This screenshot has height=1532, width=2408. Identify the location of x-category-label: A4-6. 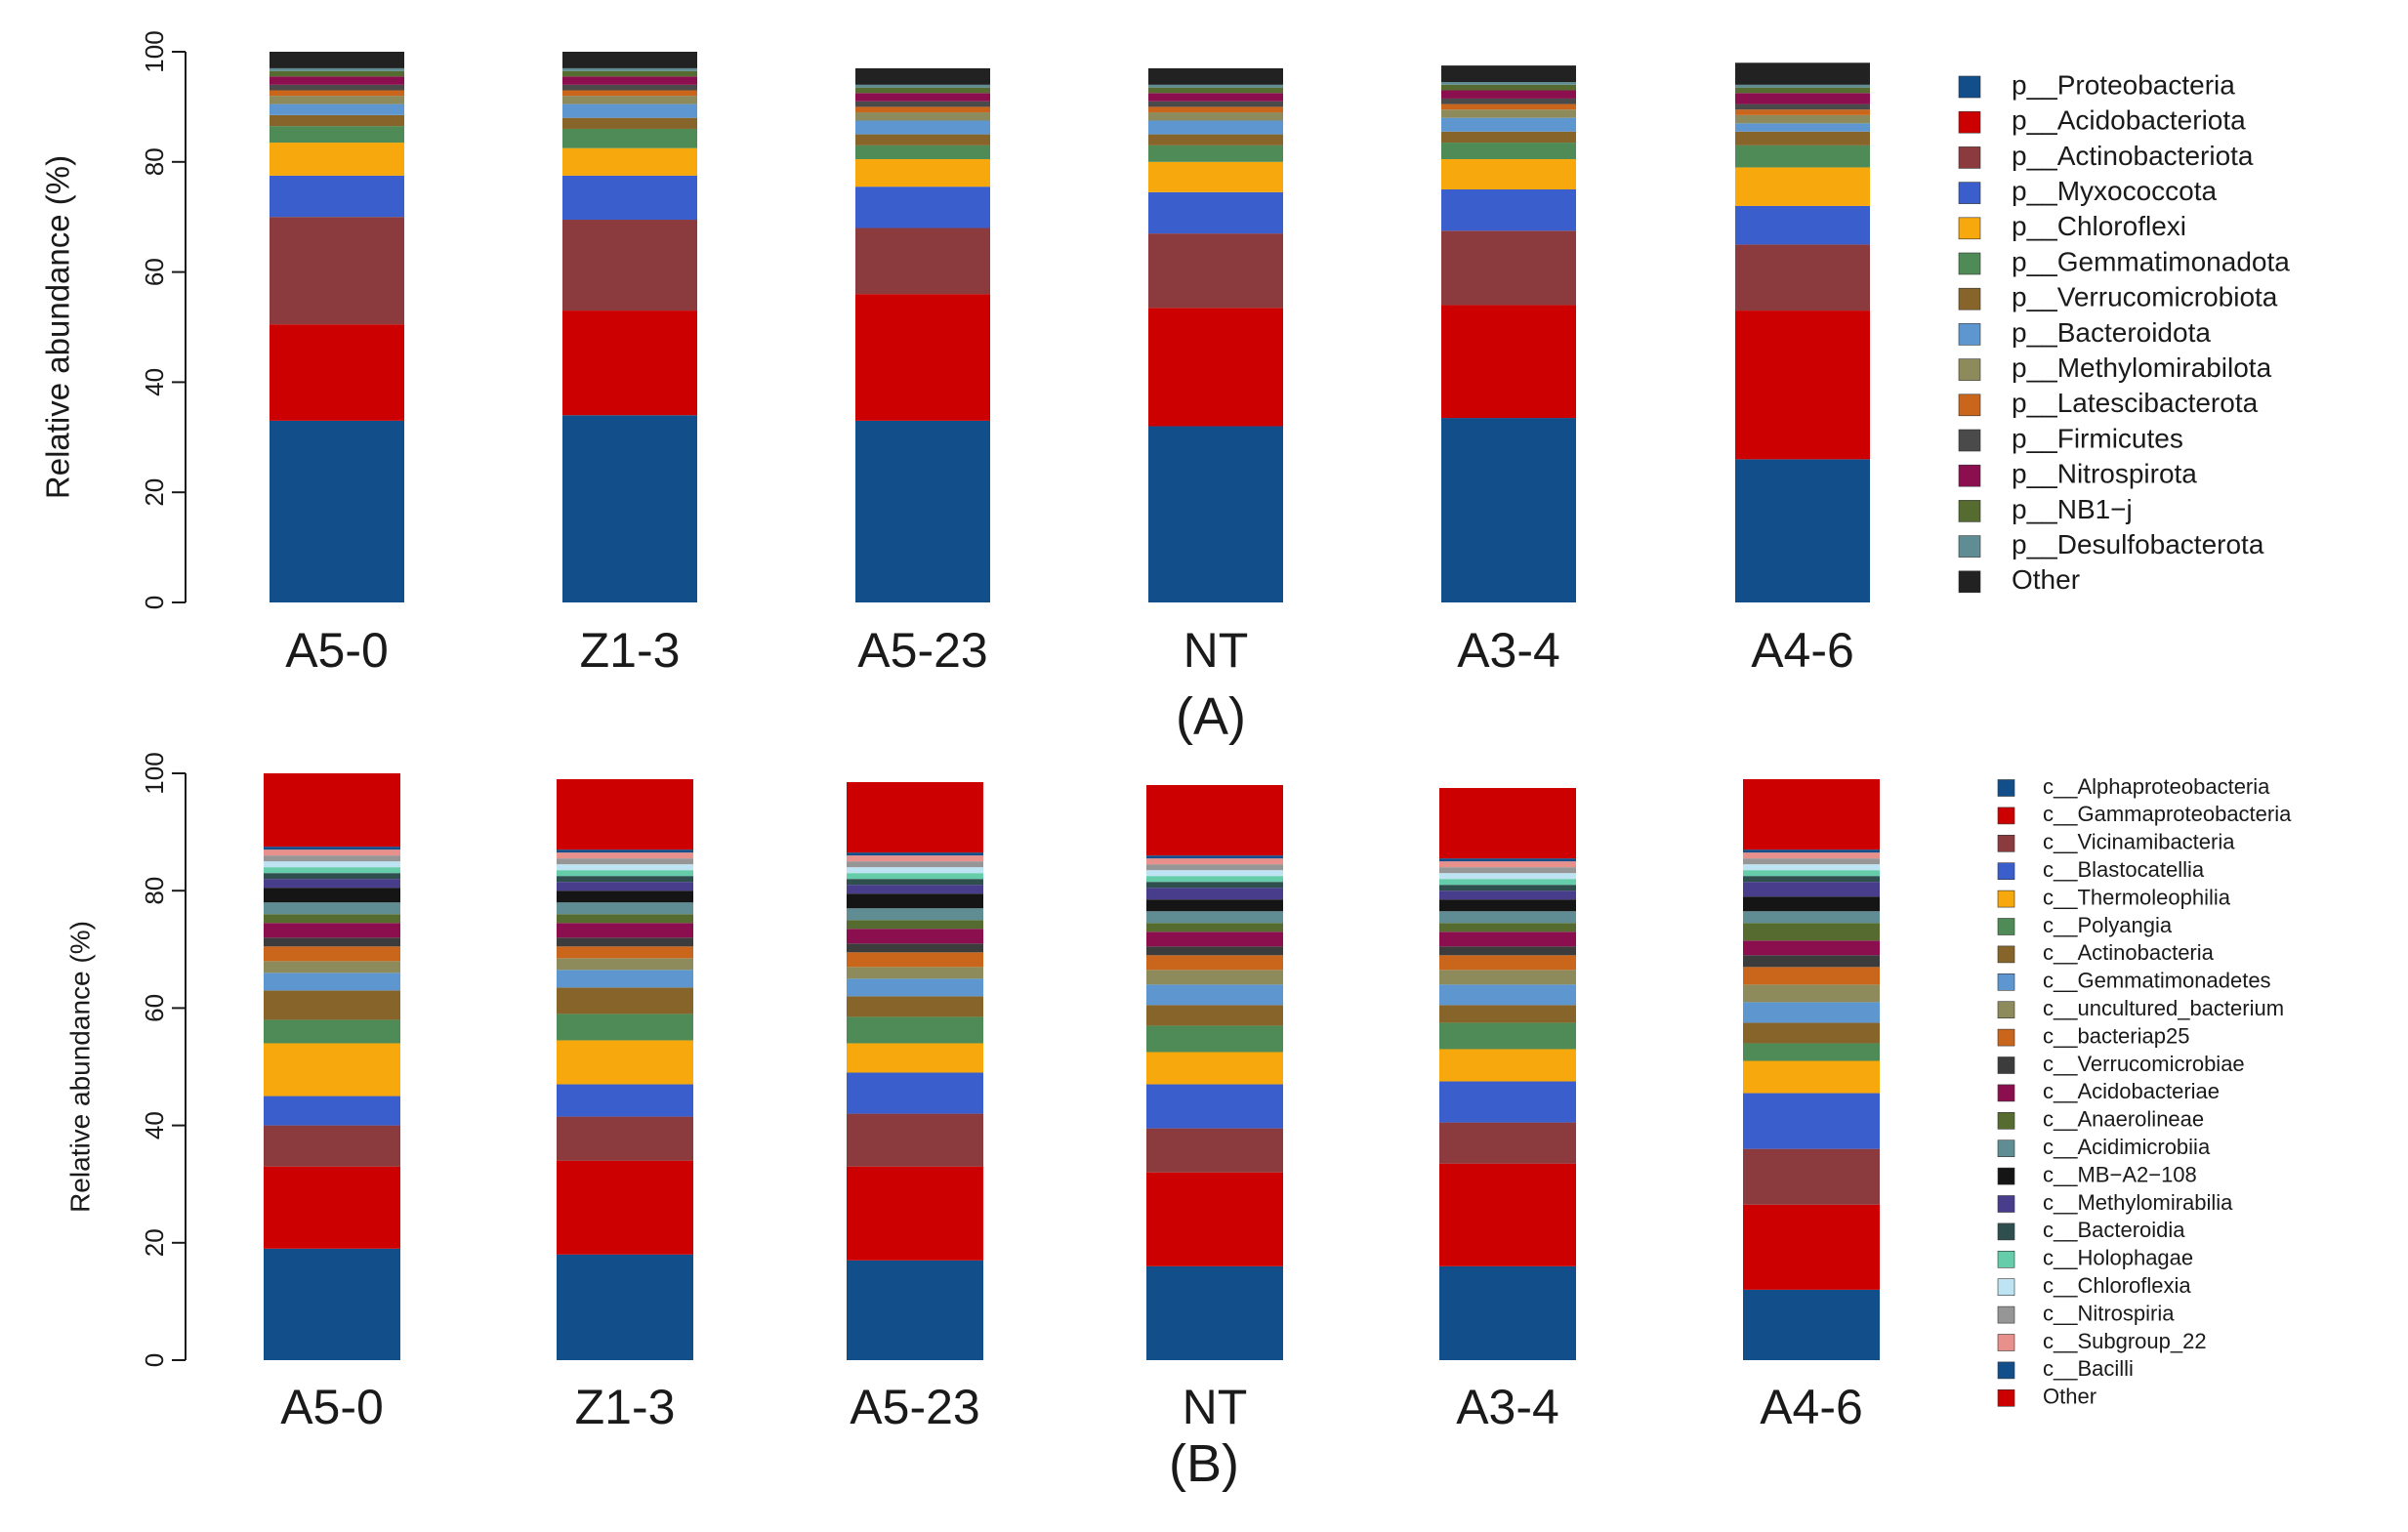
(1811, 1407).